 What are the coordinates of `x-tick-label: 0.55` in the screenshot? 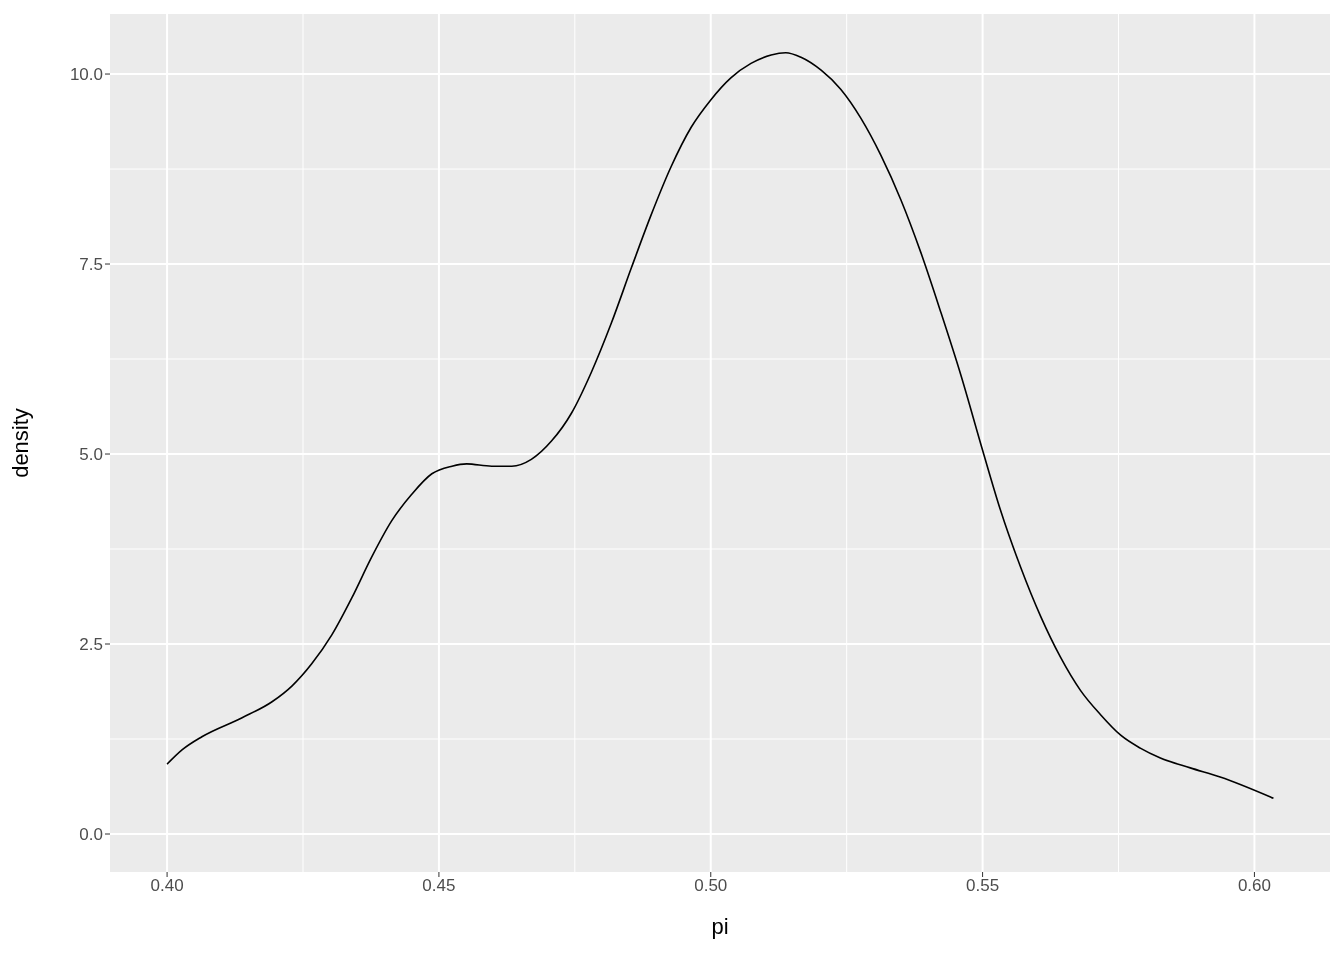 It's located at (983, 886).